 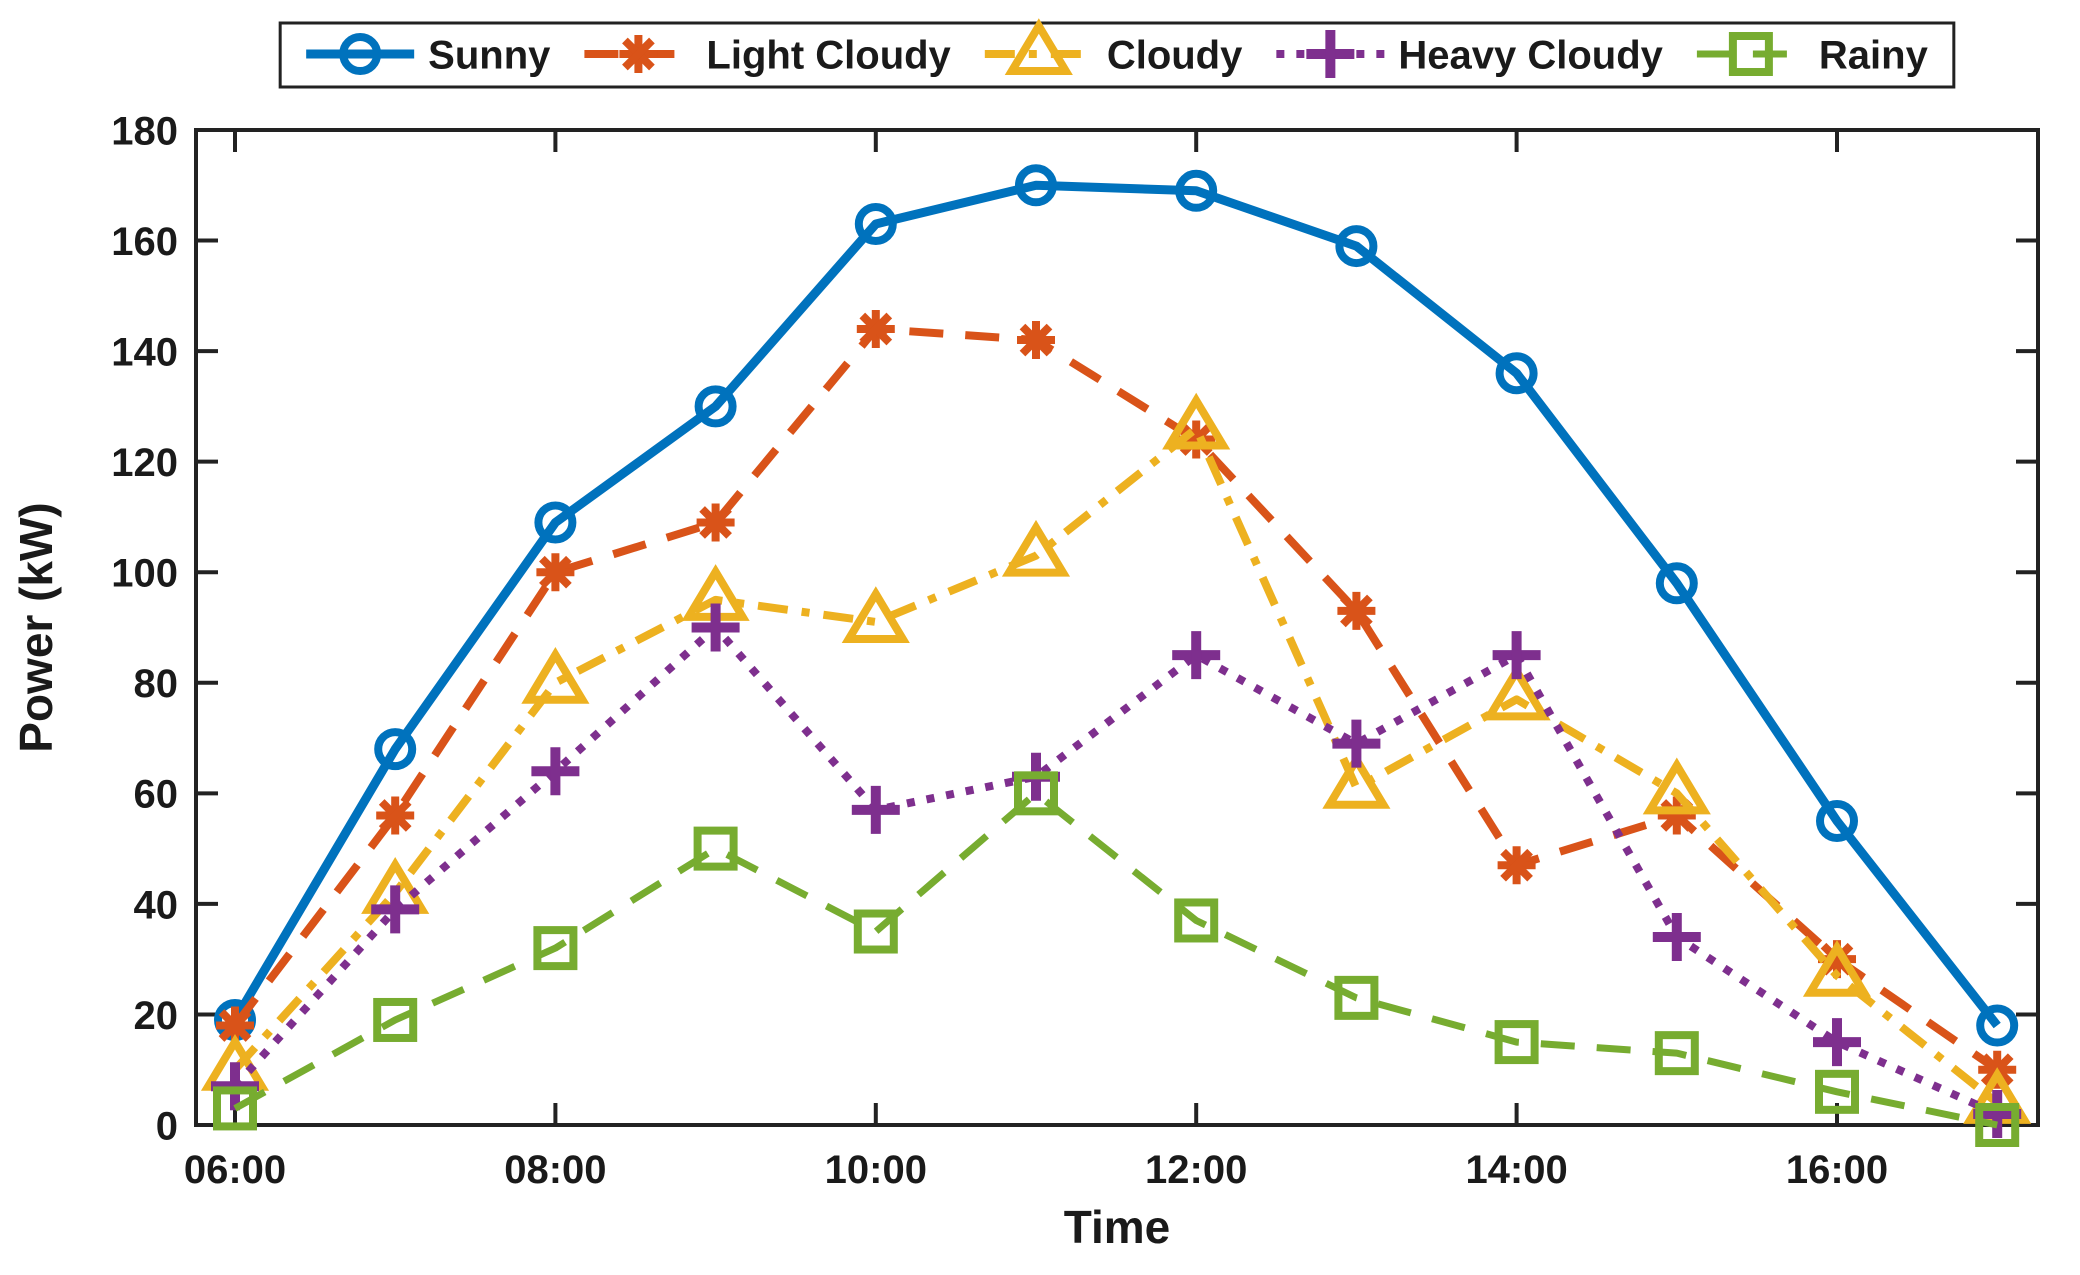 I want to click on y-tick-label: 80, so click(x=156, y=684).